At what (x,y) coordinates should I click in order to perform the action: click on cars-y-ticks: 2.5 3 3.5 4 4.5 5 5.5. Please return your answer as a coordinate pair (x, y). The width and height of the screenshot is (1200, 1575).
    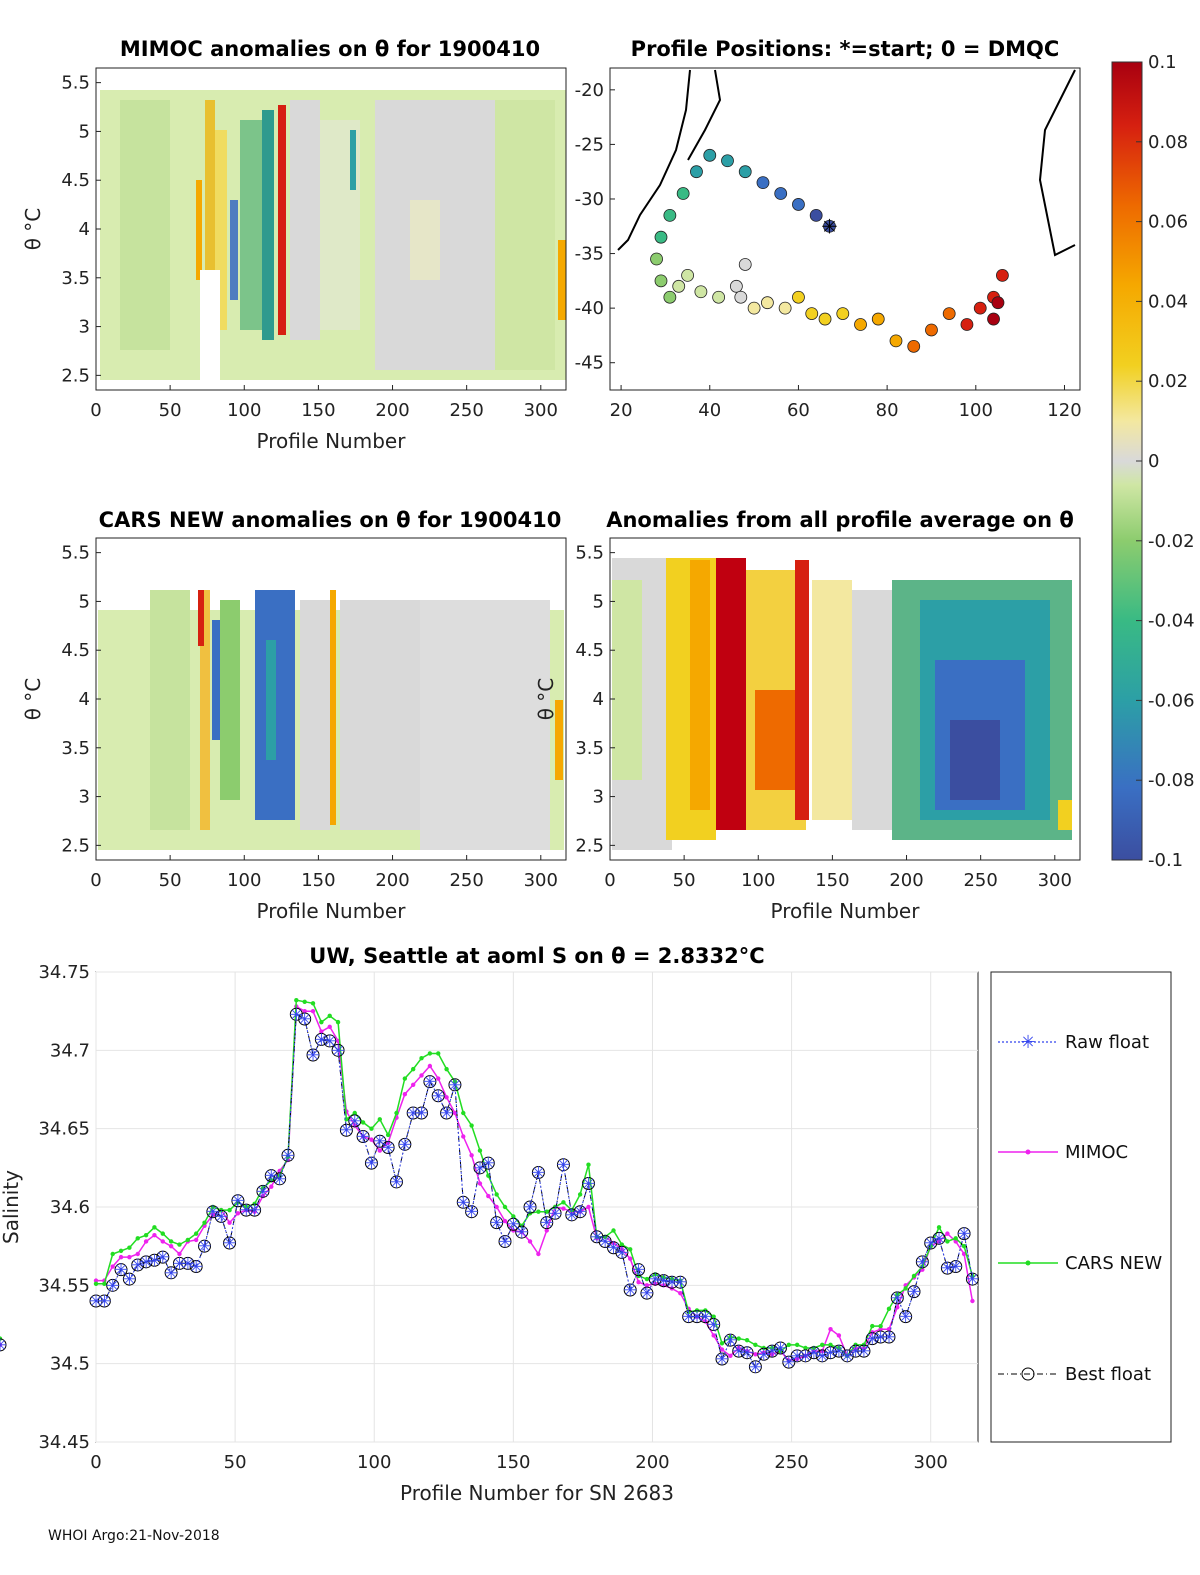
    Looking at the image, I should click on (81, 699).